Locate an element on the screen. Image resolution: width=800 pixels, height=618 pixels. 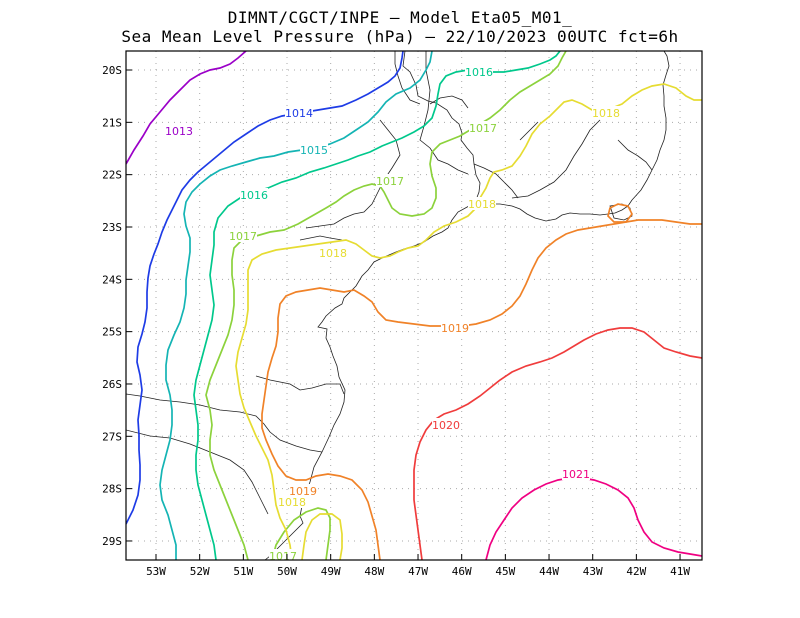
contour-label-l1015: 1015 is located at coordinates (314, 150).